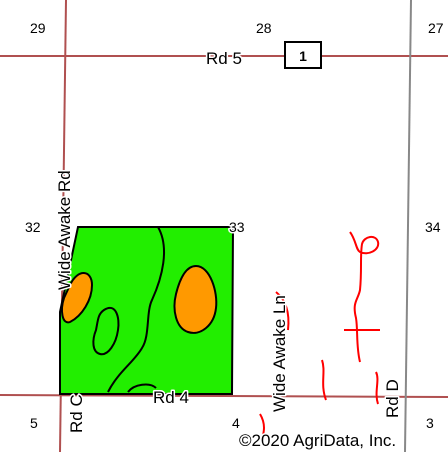 This screenshot has width=448, height=452. Describe the element at coordinates (408, 226) in the screenshot. I see `section-line-east` at that location.